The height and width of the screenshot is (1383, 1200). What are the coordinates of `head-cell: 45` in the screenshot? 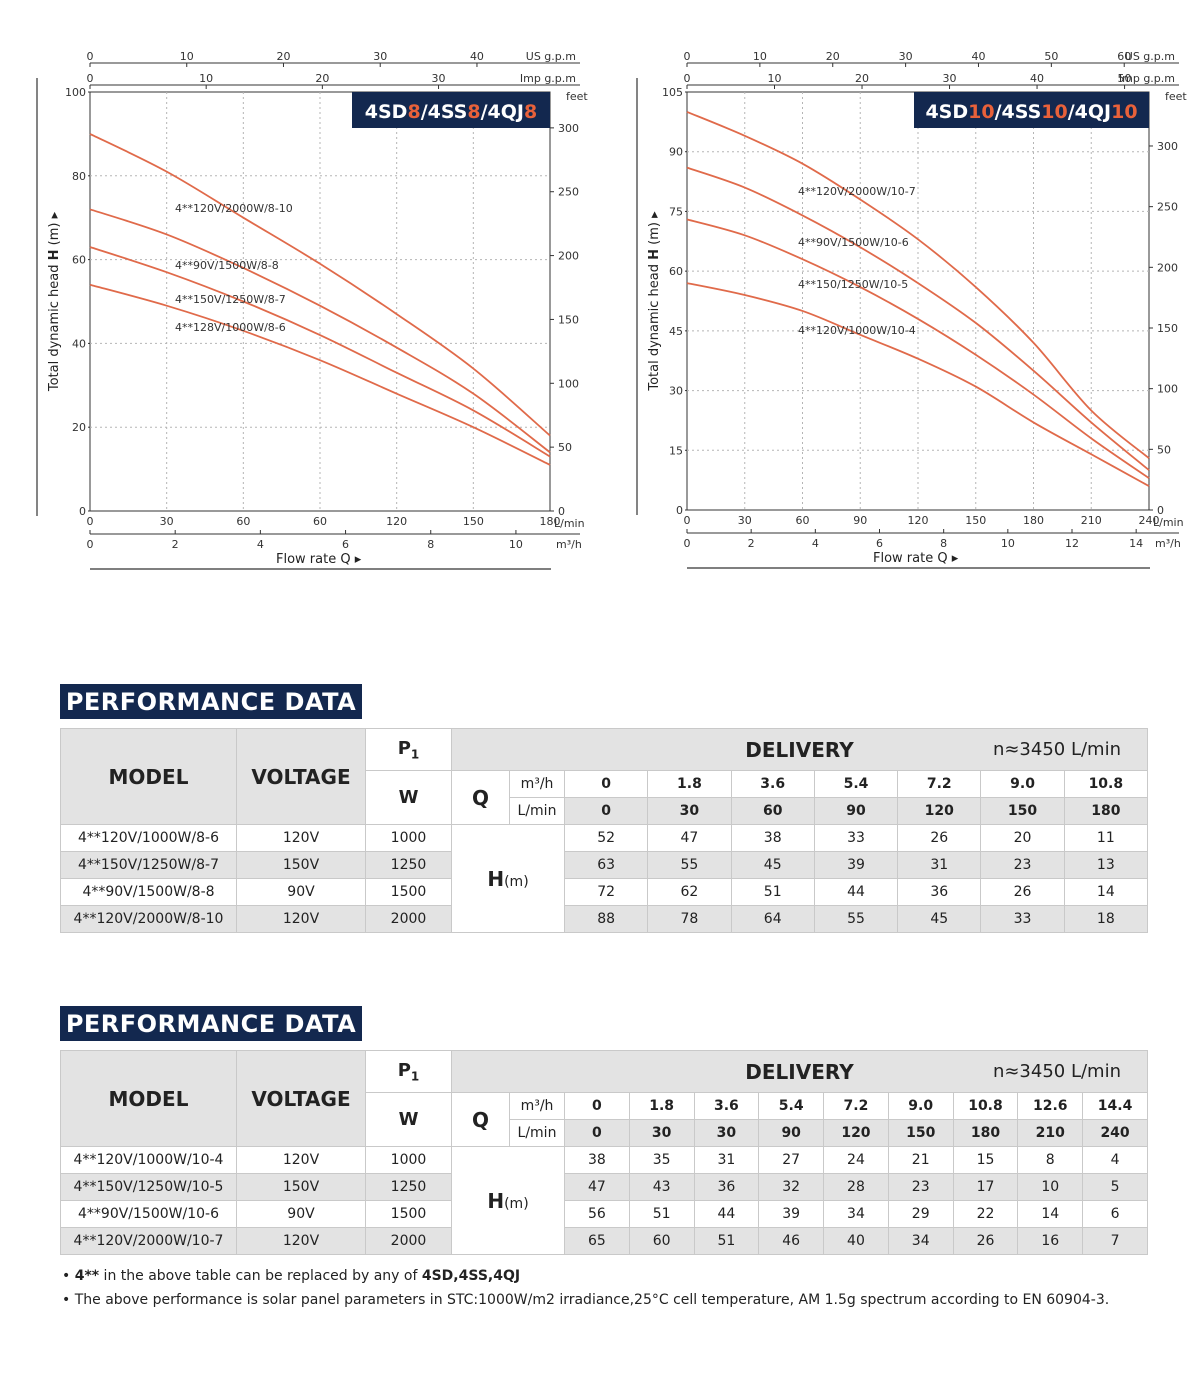 It's located at (939, 919).